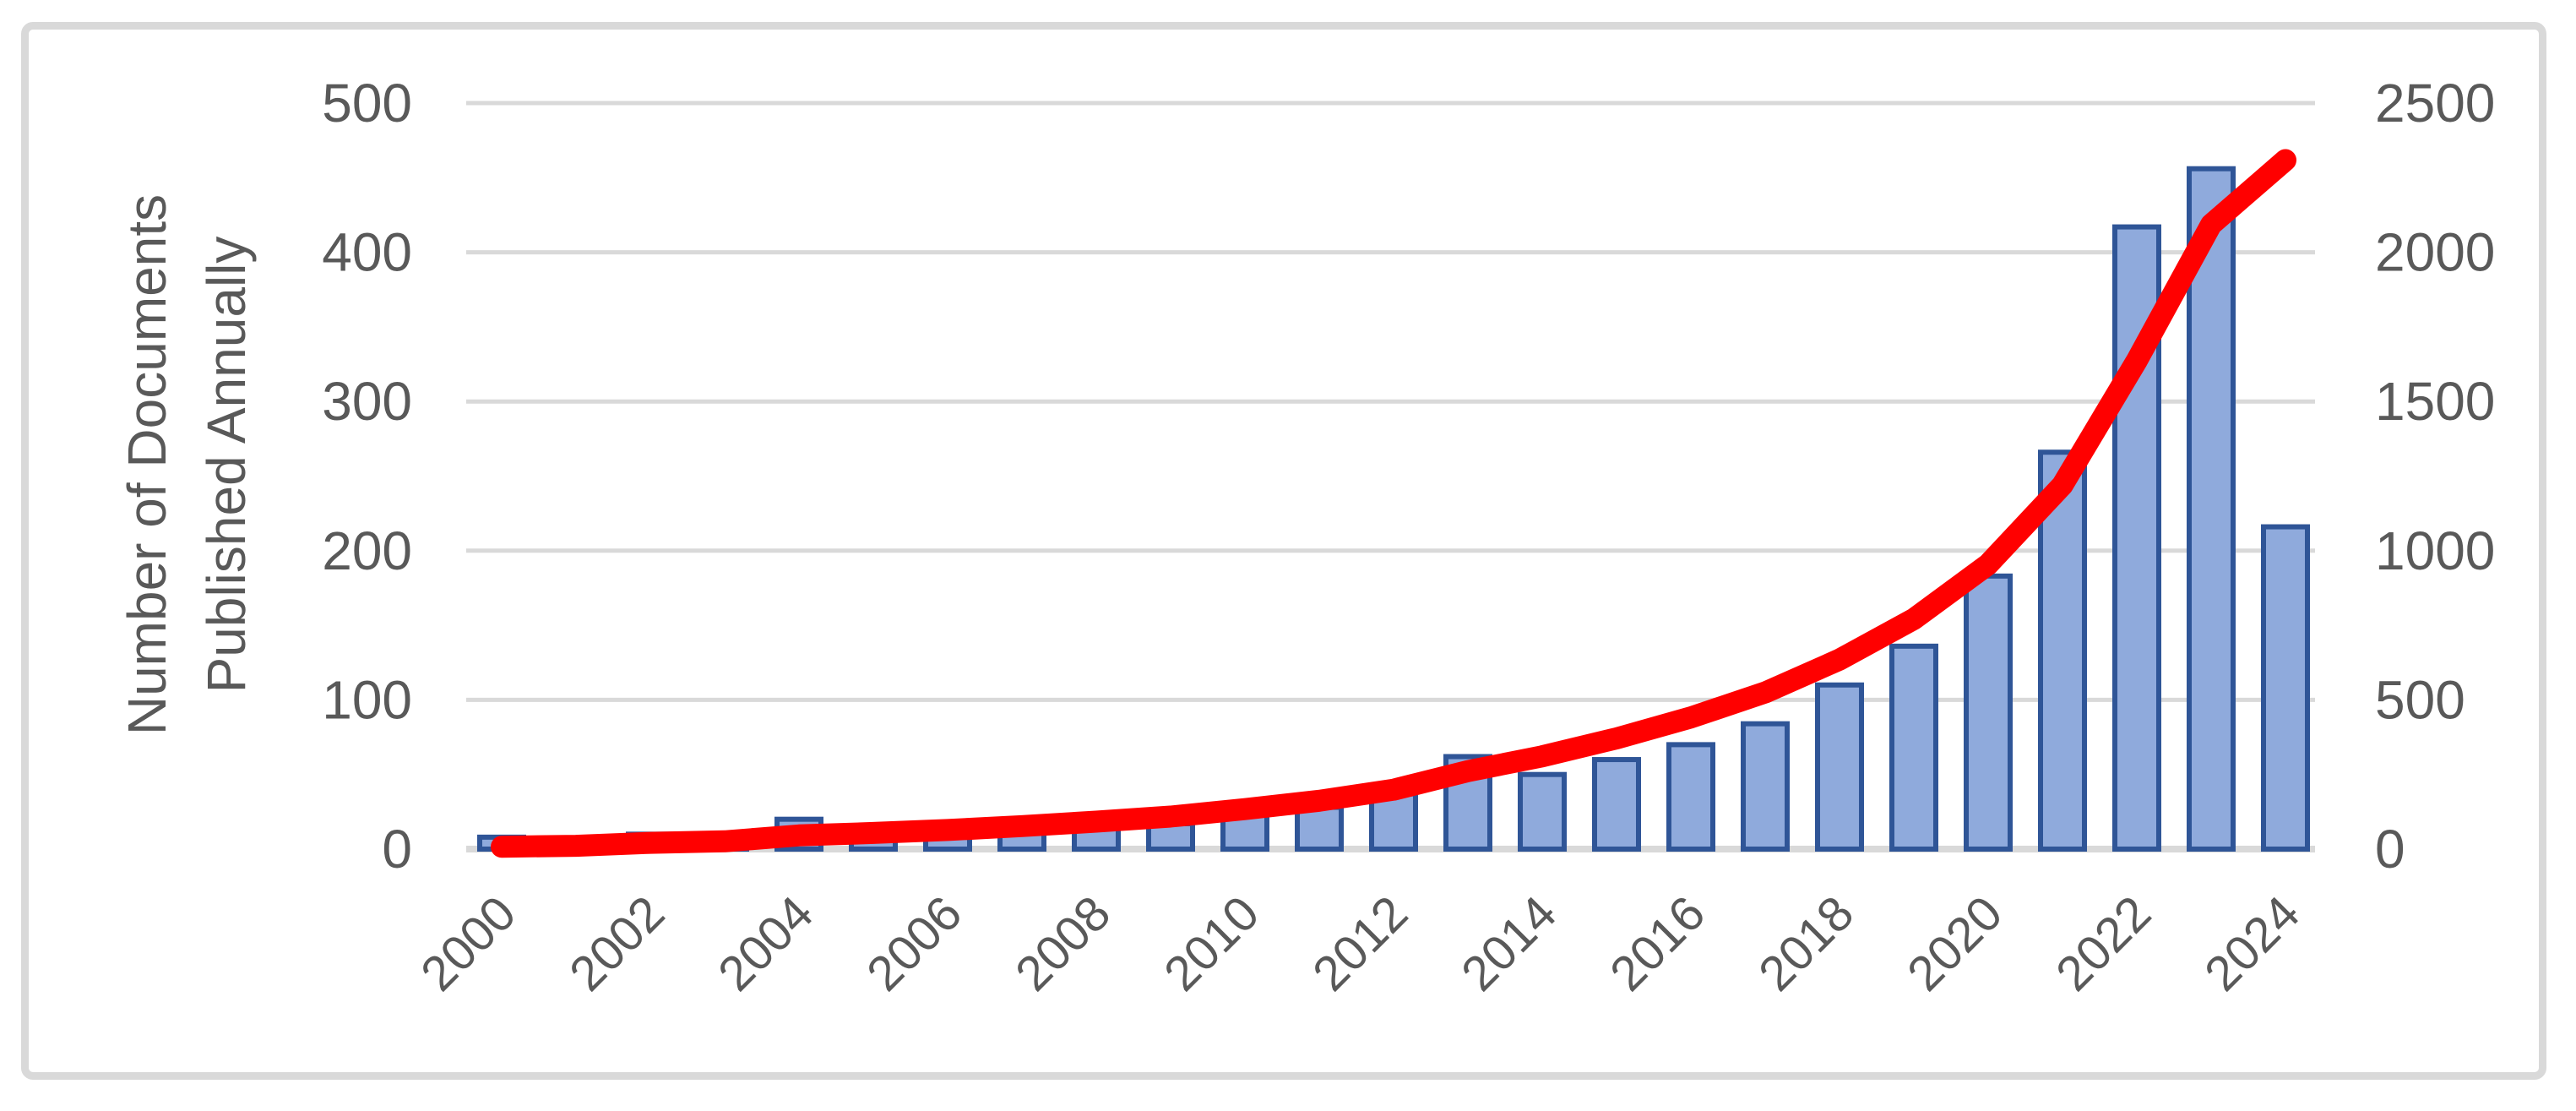 The image size is (2576, 1111). I want to click on bar-2018, so click(1839, 767).